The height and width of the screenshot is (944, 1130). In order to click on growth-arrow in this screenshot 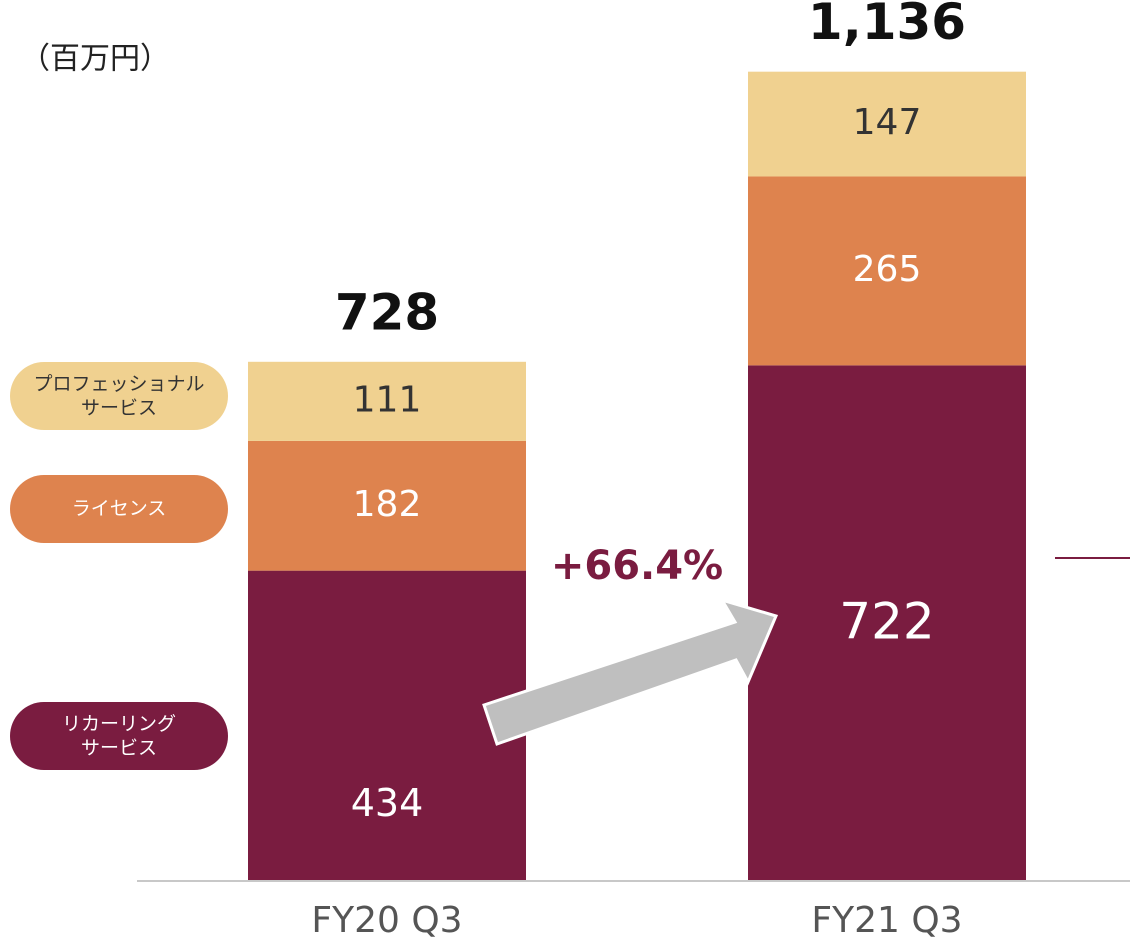, I will do `click(630, 671)`.